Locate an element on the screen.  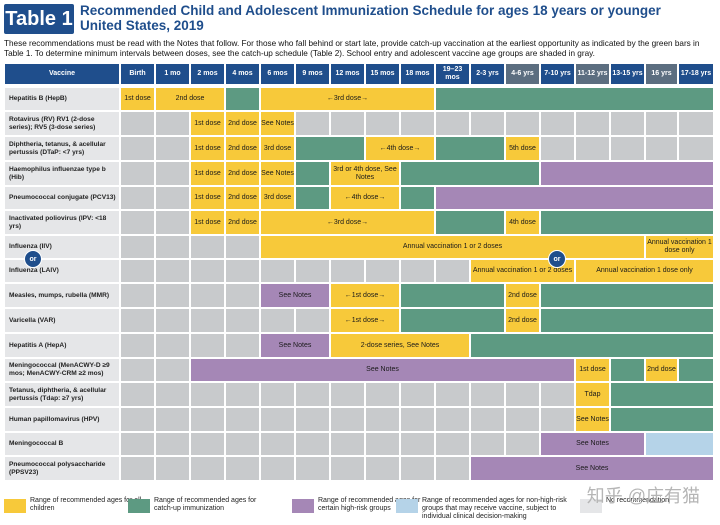
or-marker: or is located at coordinates (557, 259).